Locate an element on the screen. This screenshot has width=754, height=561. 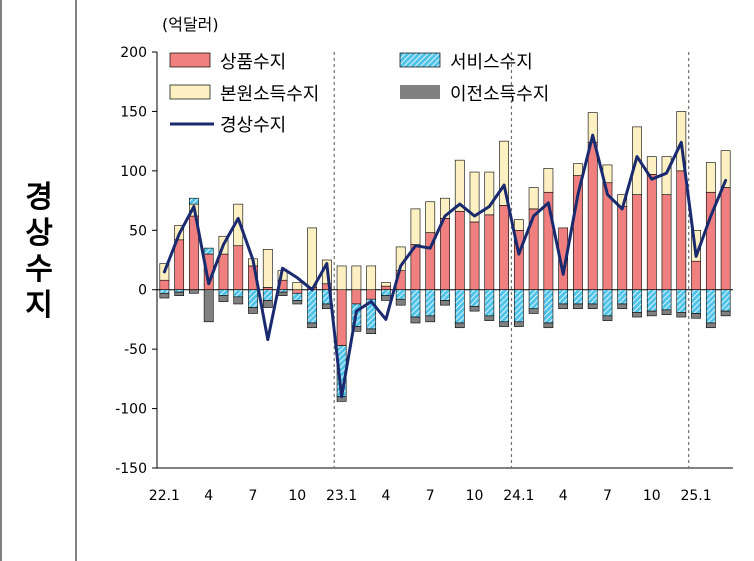
side-title: 경 상 수 지 is located at coordinates (39, 252).